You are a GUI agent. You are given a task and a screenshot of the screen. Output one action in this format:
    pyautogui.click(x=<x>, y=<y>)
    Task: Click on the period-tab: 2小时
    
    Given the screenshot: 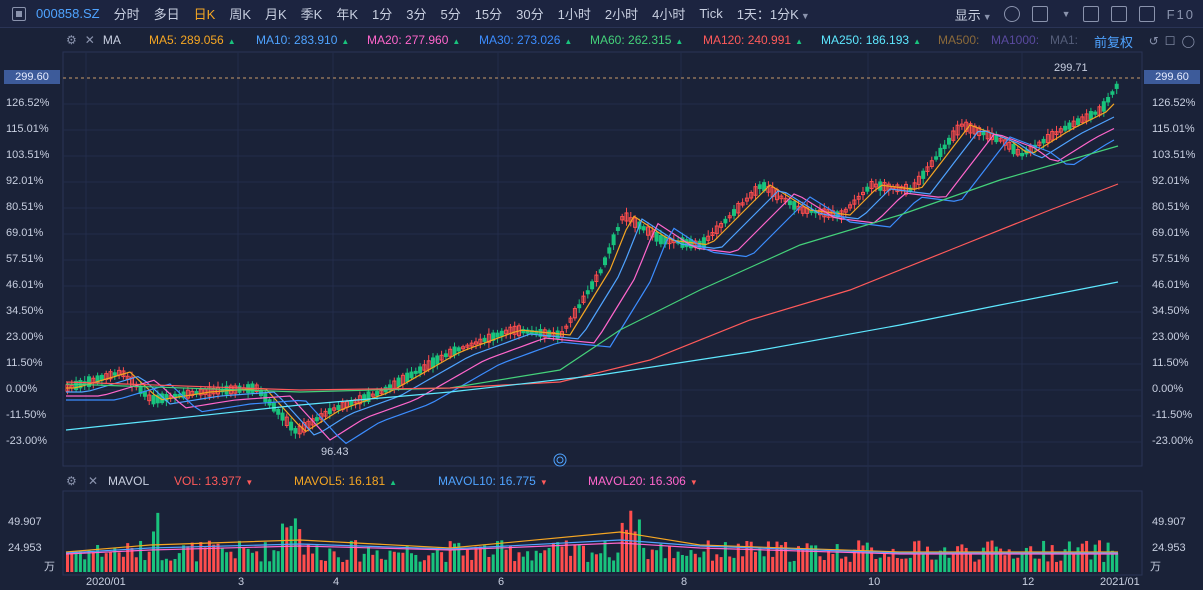 What is the action you would take?
    pyautogui.click(x=621, y=14)
    